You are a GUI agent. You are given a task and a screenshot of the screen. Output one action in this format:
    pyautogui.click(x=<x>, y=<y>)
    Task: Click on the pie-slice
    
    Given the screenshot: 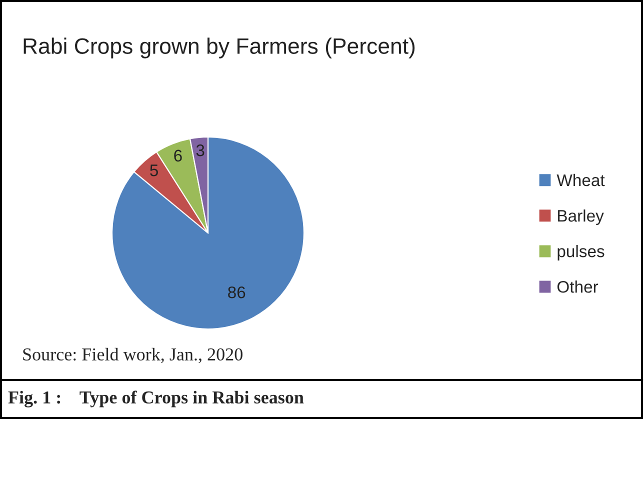 What is the action you would take?
    pyautogui.click(x=208, y=233)
    